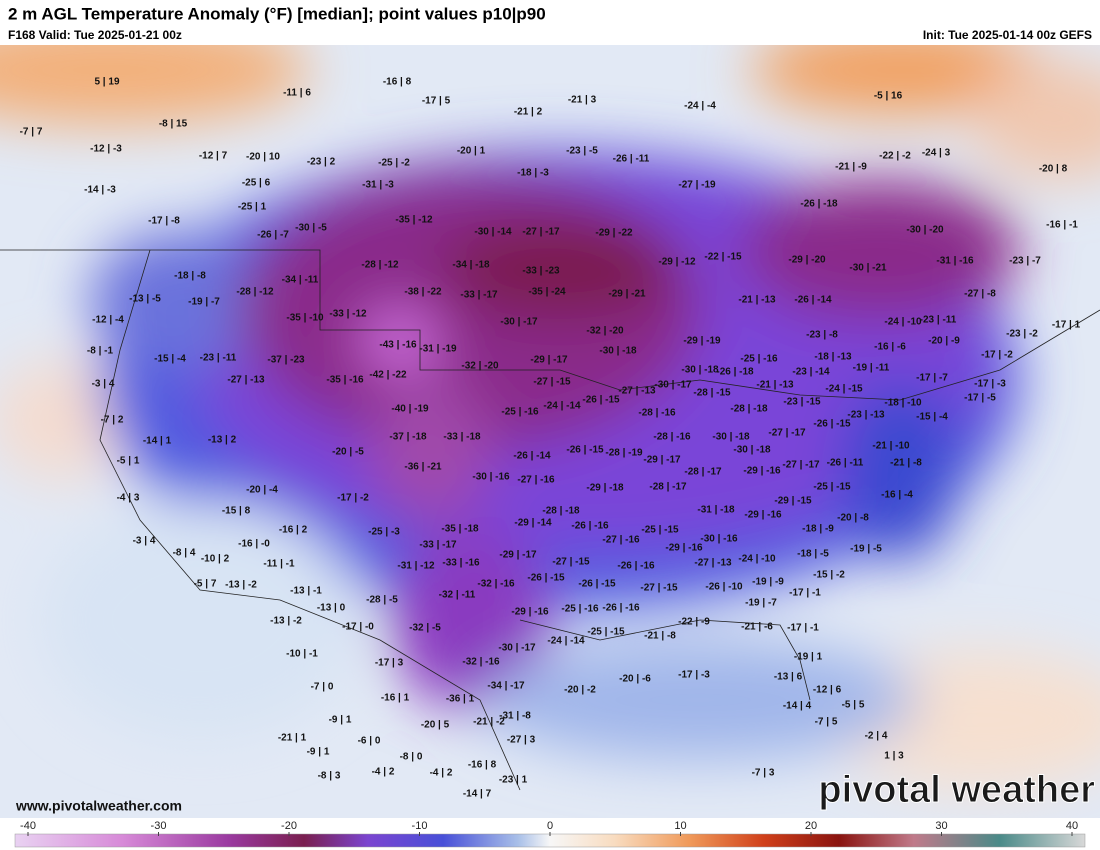 Image resolution: width=1100 pixels, height=850 pixels. I want to click on point-value: -24 | -15, so click(844, 389).